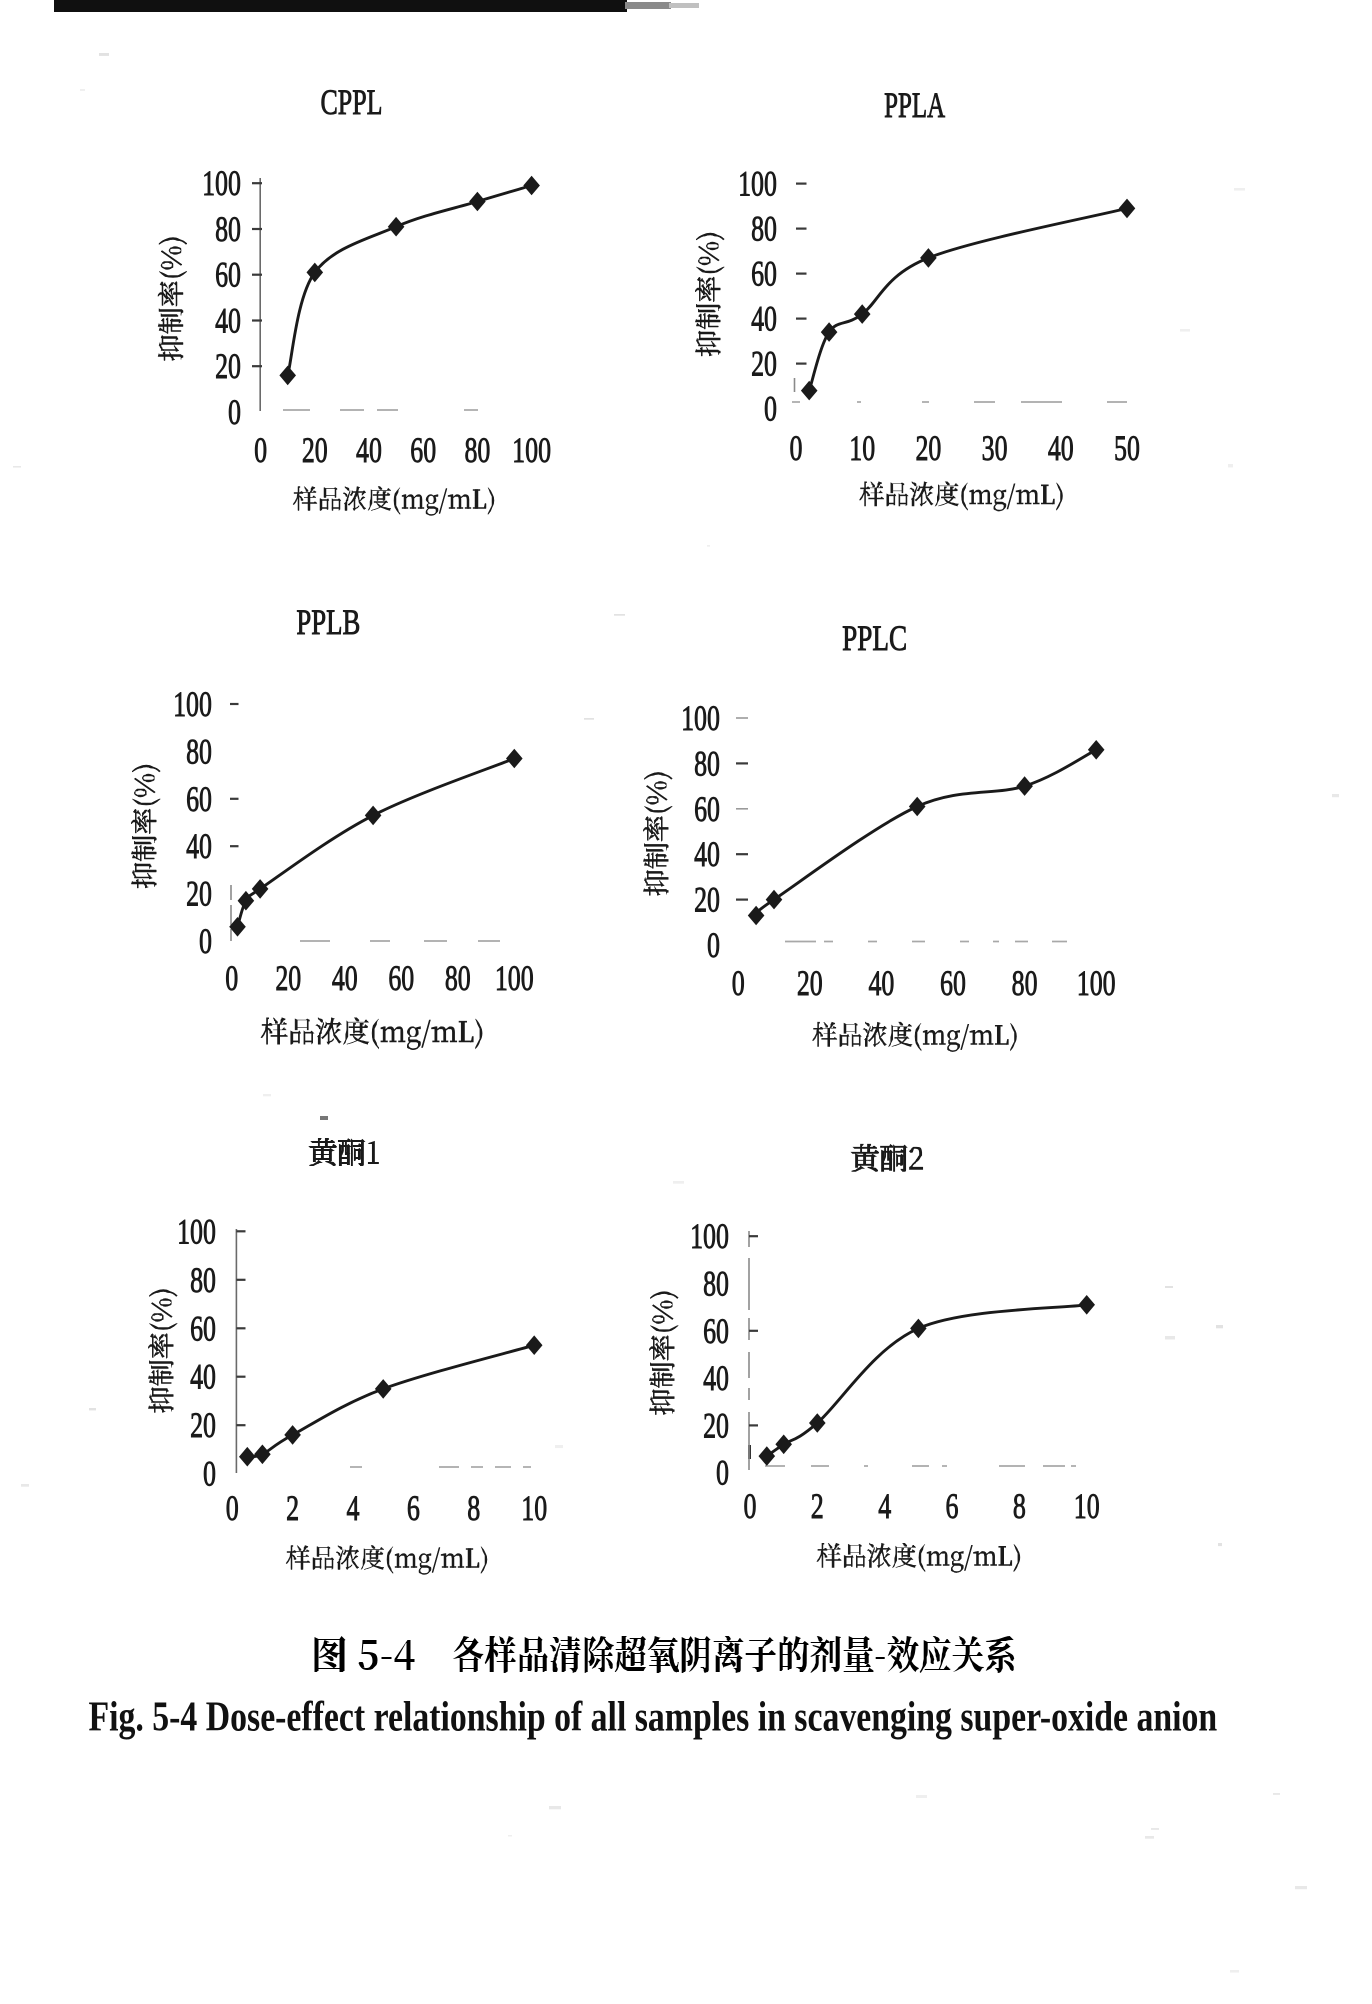 The height and width of the screenshot is (2004, 1372). I want to click on svg-text: 50, so click(1127, 448).